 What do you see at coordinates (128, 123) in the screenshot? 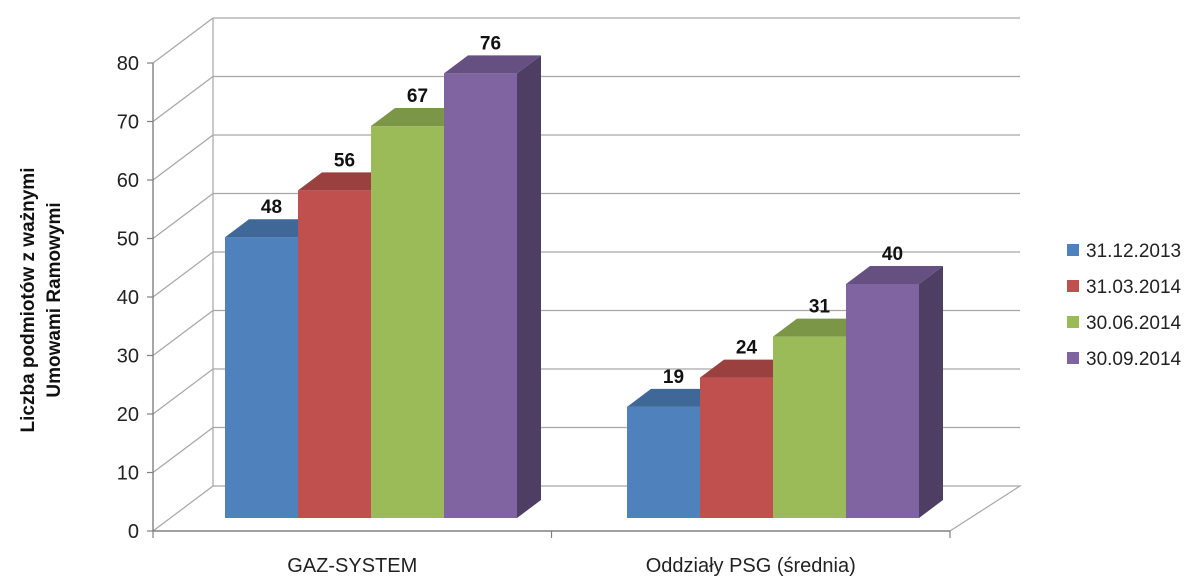
I see `y-tick-label: 70` at bounding box center [128, 123].